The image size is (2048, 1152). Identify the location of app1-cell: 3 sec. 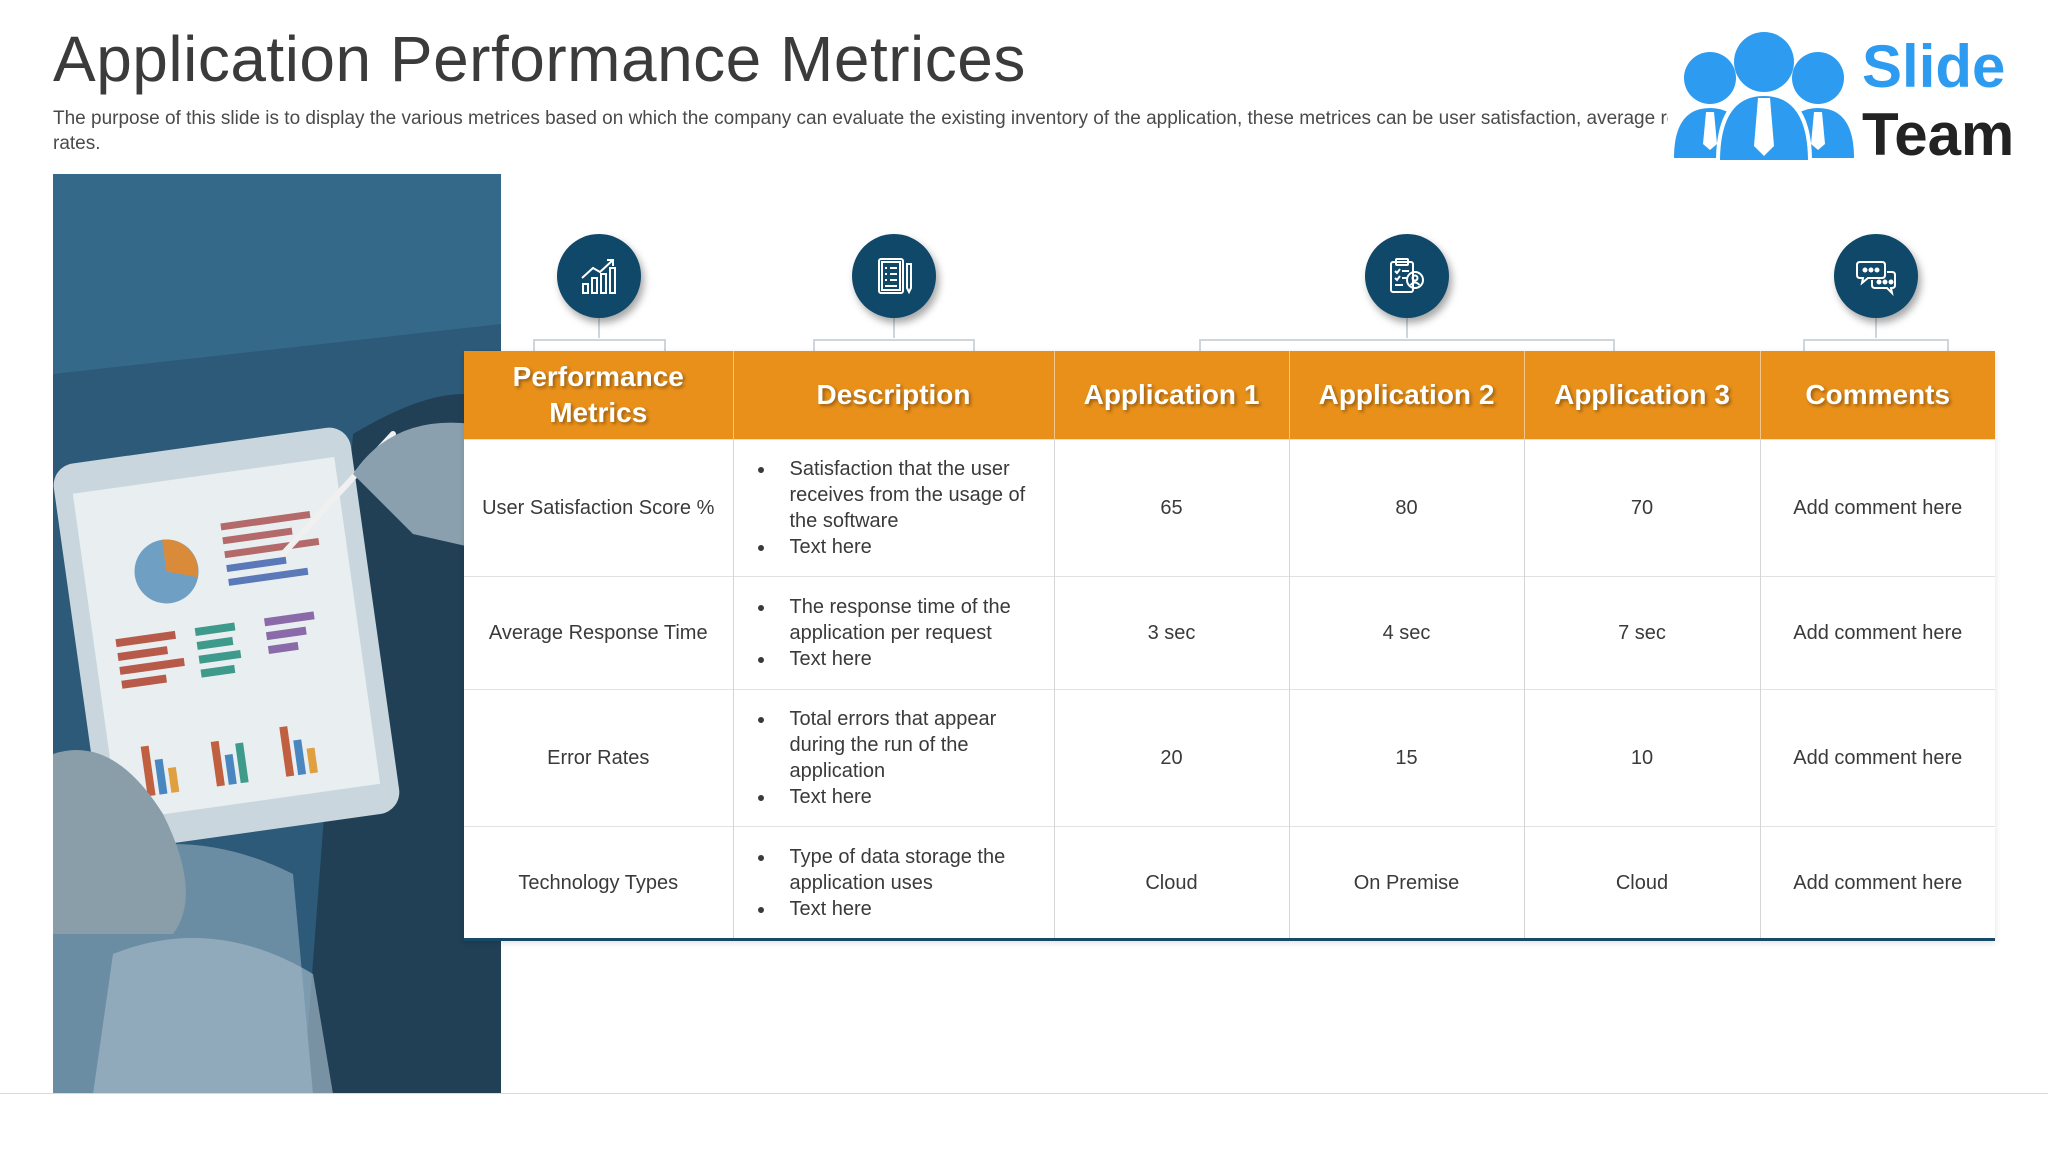
(1171, 633).